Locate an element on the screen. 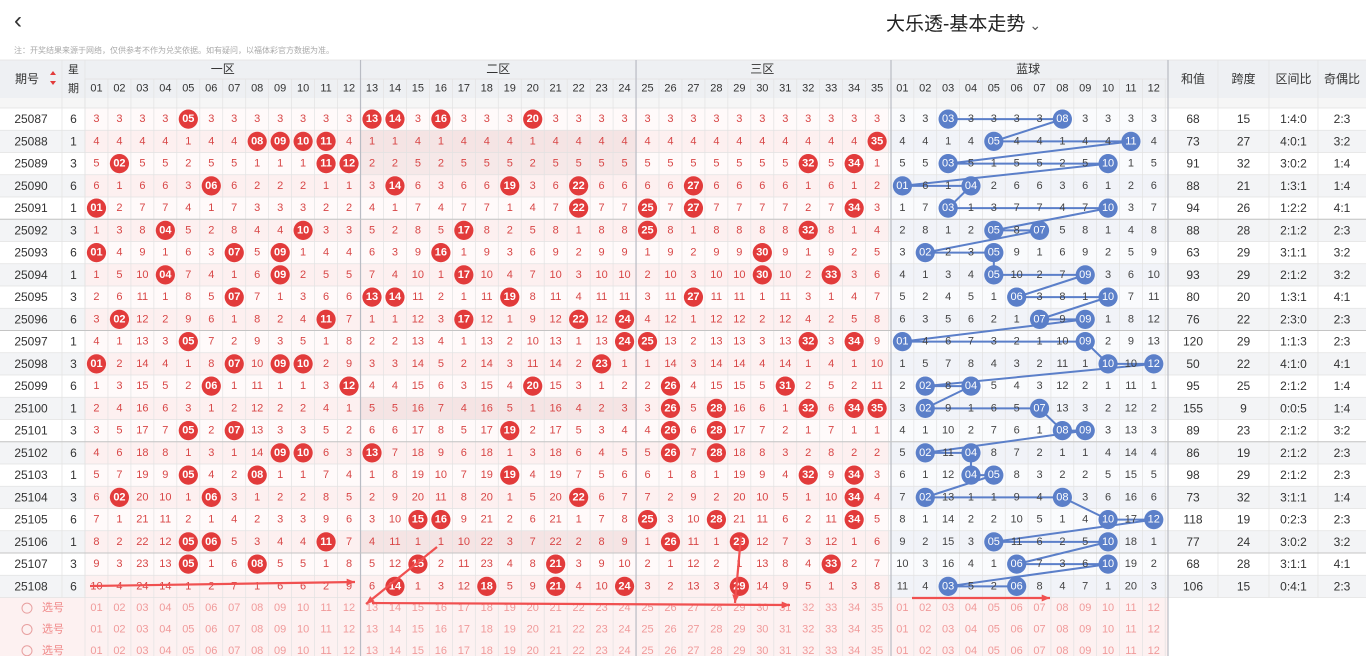 This screenshot has height=656, width=1366. select-front-number: 26 is located at coordinates (670, 629).